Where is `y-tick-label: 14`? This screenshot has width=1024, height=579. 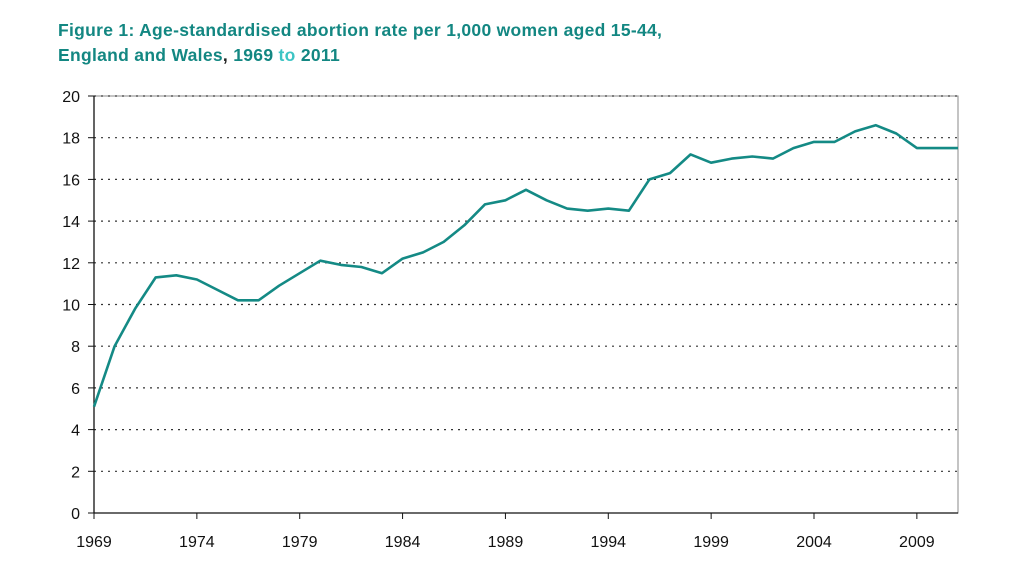 y-tick-label: 14 is located at coordinates (71, 222).